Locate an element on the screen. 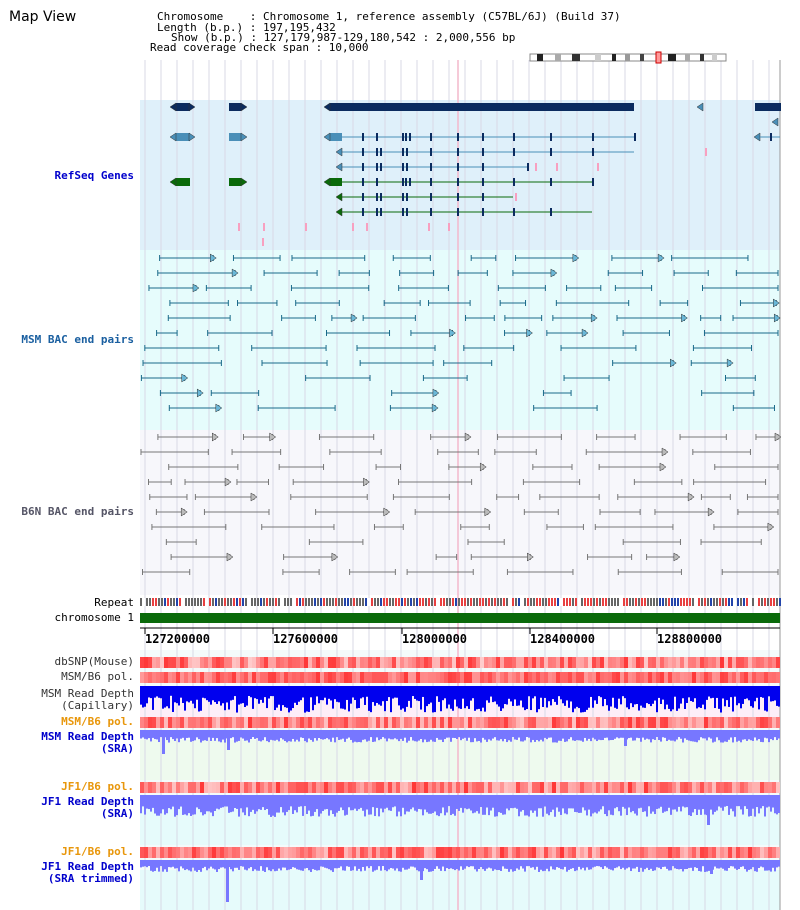  strand-arrow is located at coordinates (700, 107).